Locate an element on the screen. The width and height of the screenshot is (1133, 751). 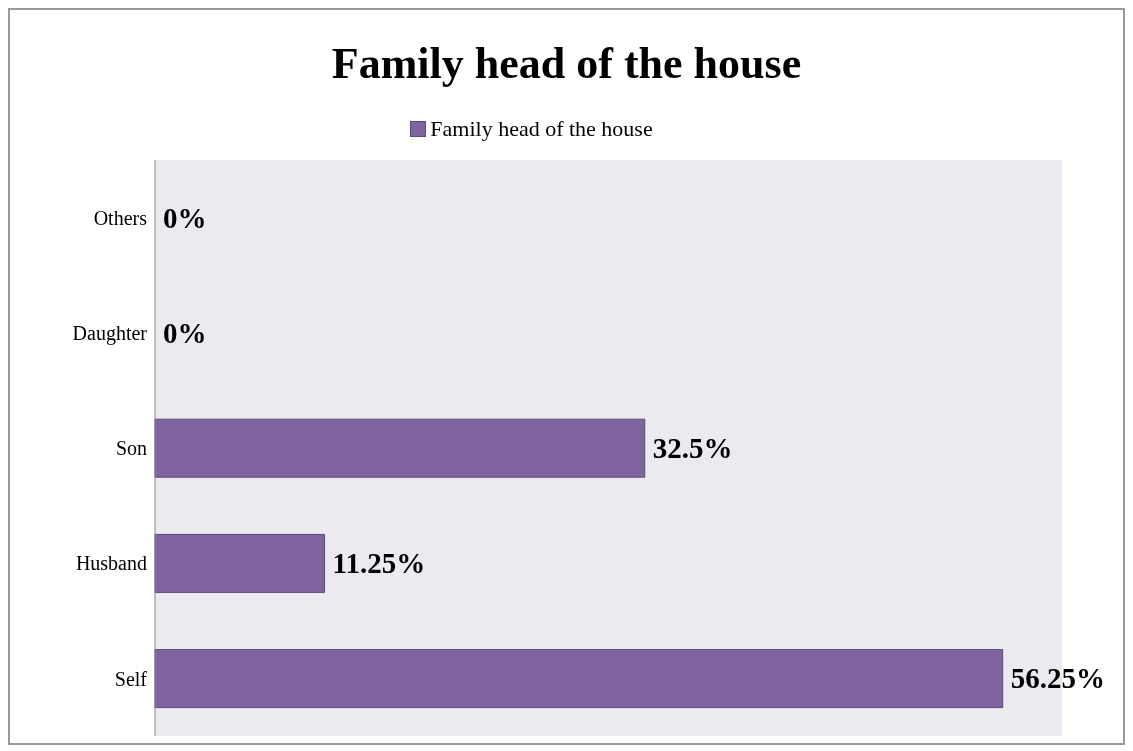
data-label: 32.5% is located at coordinates (692, 448).